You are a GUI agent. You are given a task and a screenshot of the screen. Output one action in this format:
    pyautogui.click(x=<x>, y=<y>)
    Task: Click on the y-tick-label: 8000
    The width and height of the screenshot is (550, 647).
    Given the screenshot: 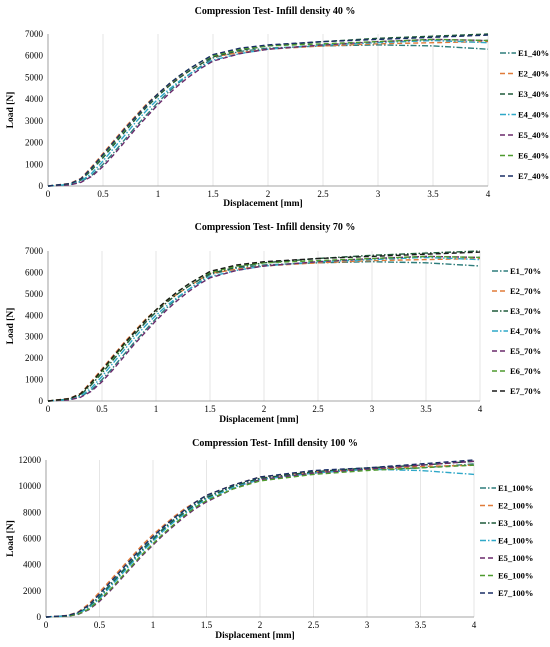 What is the action you would take?
    pyautogui.click(x=32, y=512)
    